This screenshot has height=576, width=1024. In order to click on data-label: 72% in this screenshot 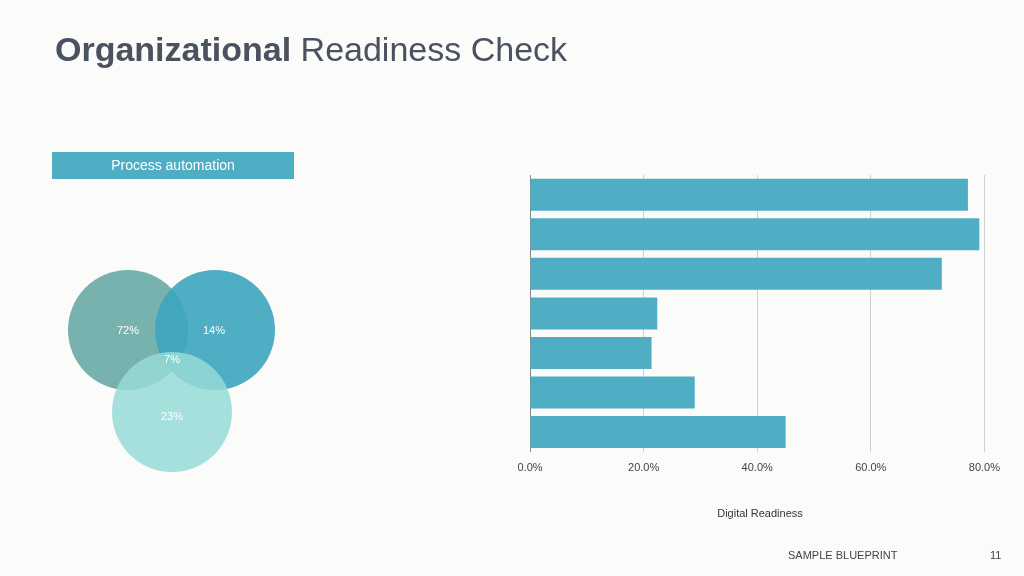, I will do `click(128, 330)`.